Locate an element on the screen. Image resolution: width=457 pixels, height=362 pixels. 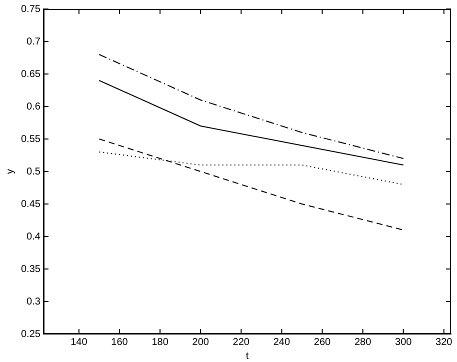
x-tick-label: 180 is located at coordinates (160, 342).